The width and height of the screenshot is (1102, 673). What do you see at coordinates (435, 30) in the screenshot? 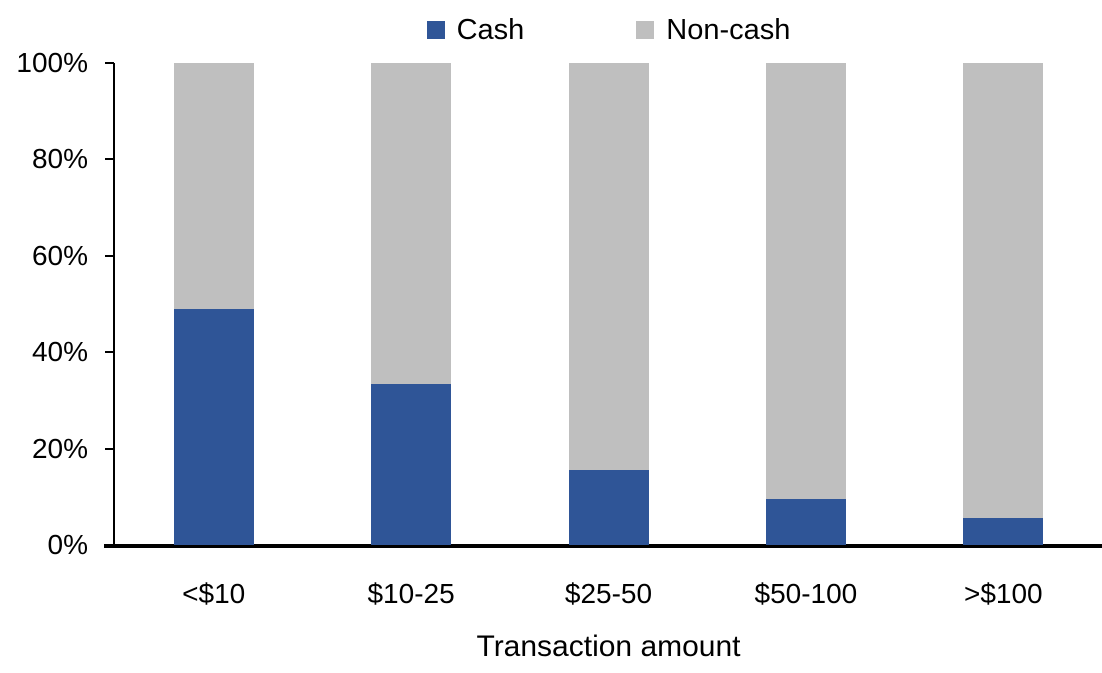
I see `cash-legend-swatch` at bounding box center [435, 30].